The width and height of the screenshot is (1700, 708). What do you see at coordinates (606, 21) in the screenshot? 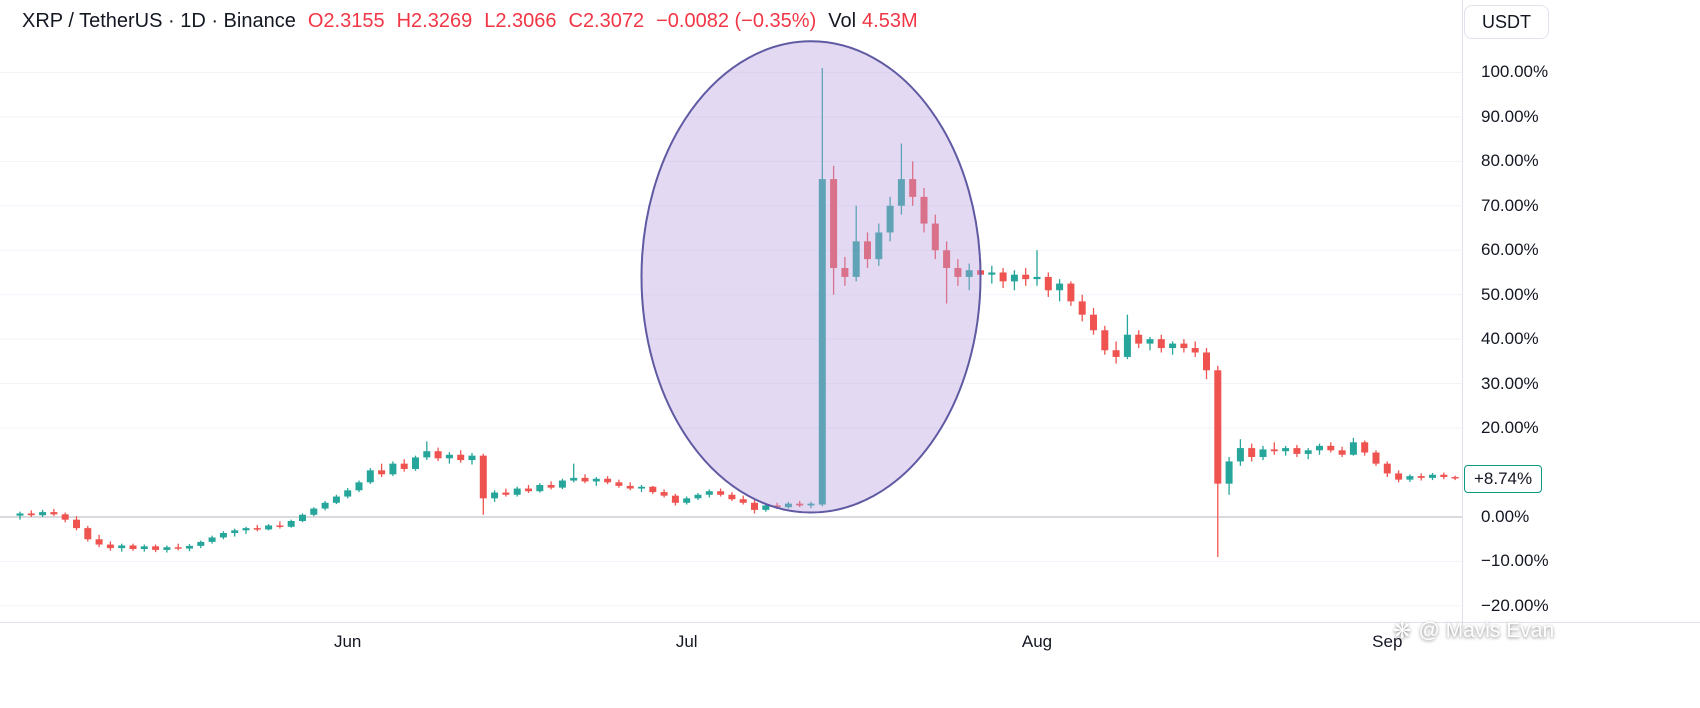
I see `ohlc-close: C2.3072` at bounding box center [606, 21].